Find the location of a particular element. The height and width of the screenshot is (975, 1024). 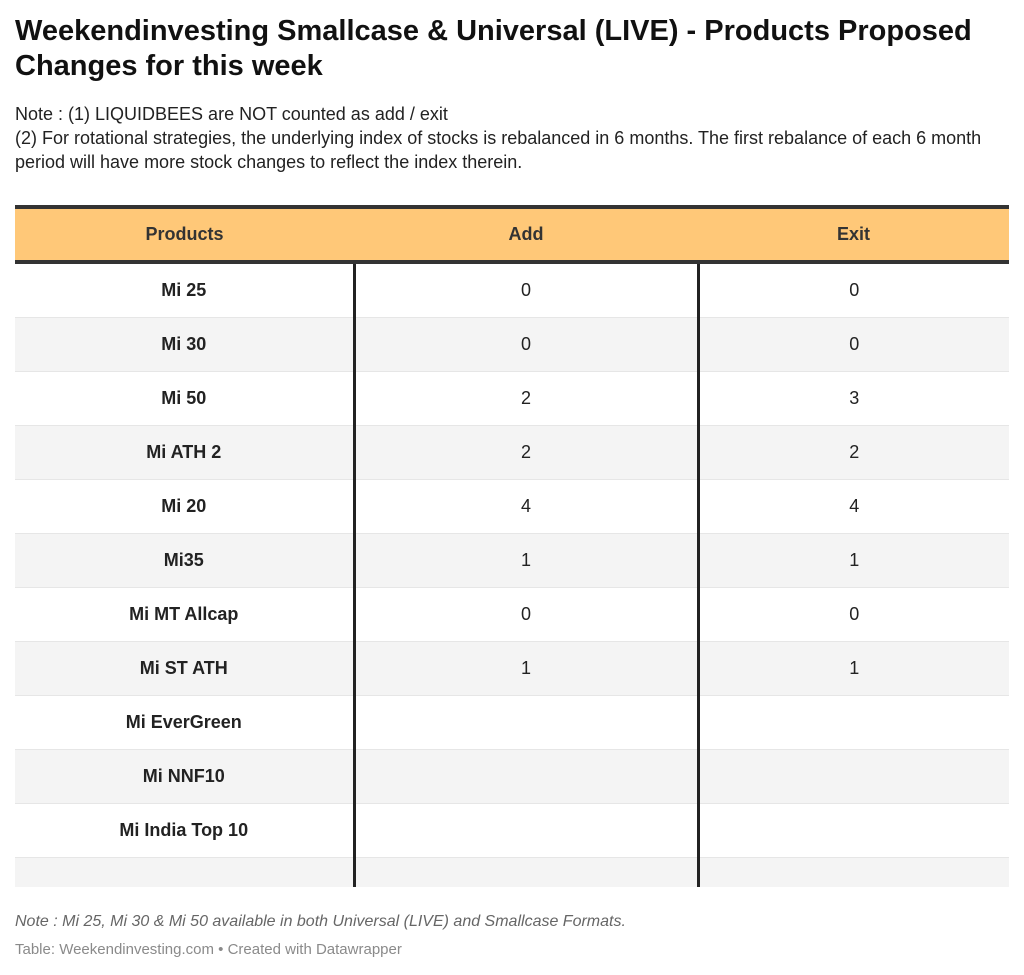

cell-product: Mi ST ATH is located at coordinates (184, 668).